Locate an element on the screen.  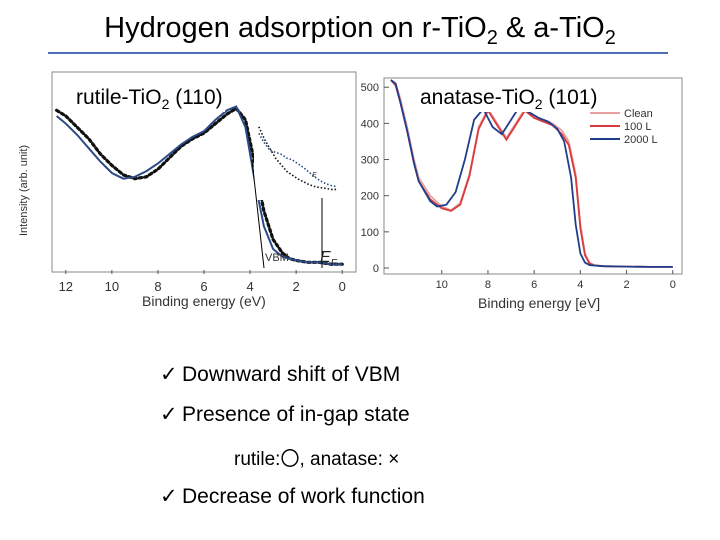
anatase-x-tick-label: 8 is located at coordinates (488, 285).